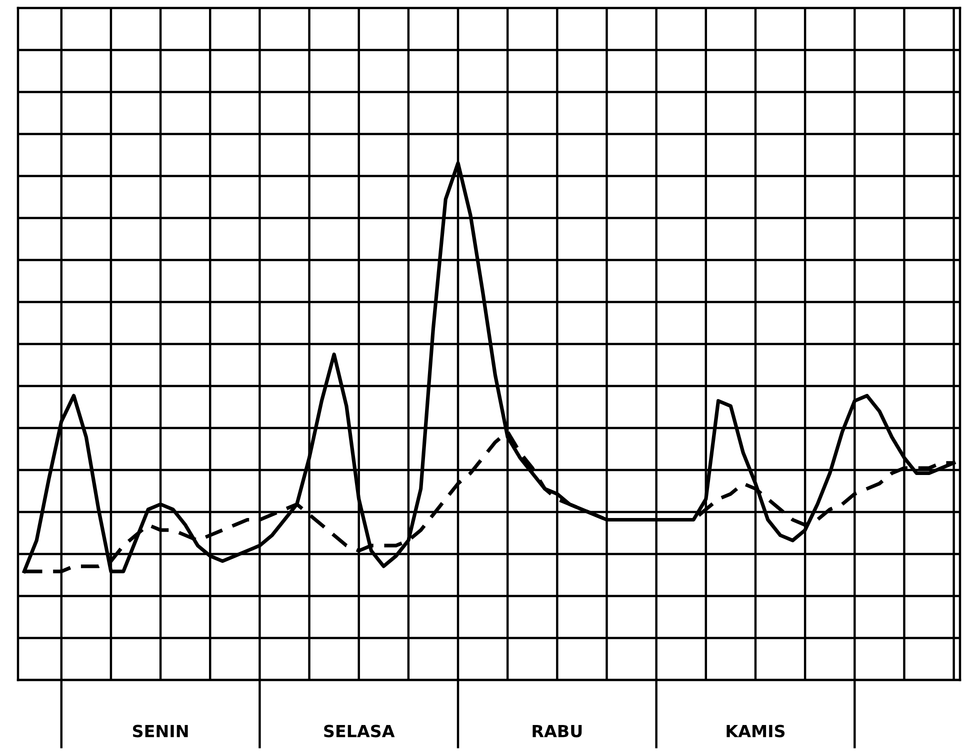  I want to click on x-tick-label: SENIN, so click(160, 731).